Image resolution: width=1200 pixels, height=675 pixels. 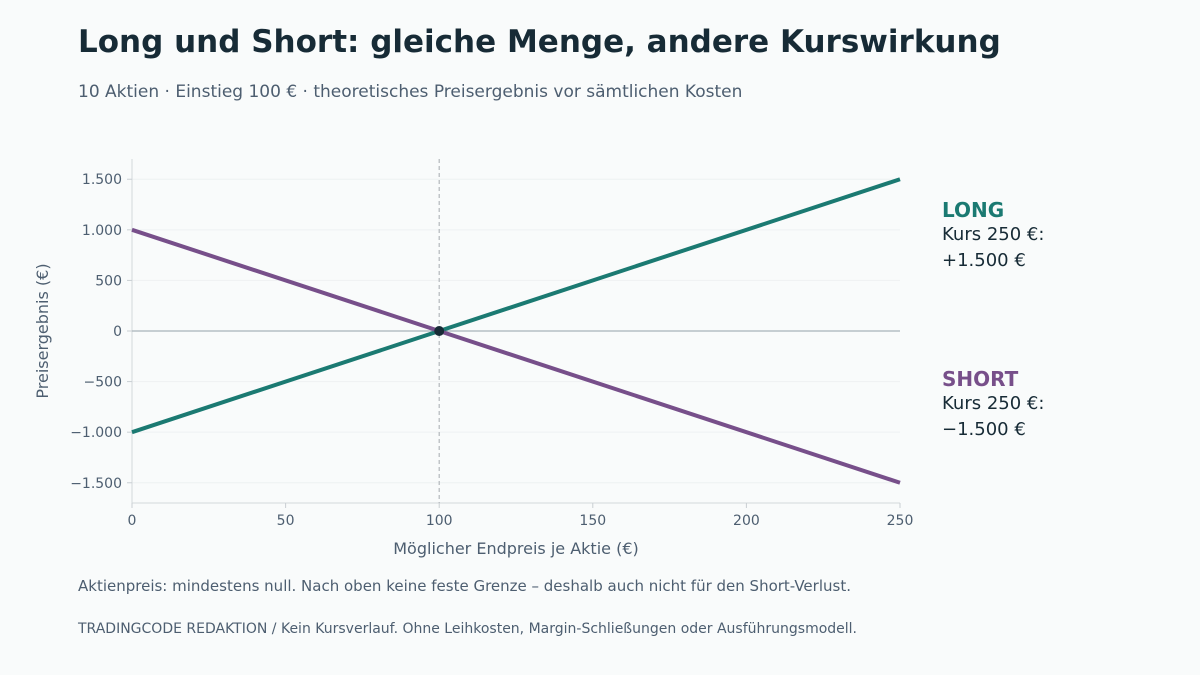 What do you see at coordinates (746, 521) in the screenshot?
I see `x-tick-label: 200` at bounding box center [746, 521].